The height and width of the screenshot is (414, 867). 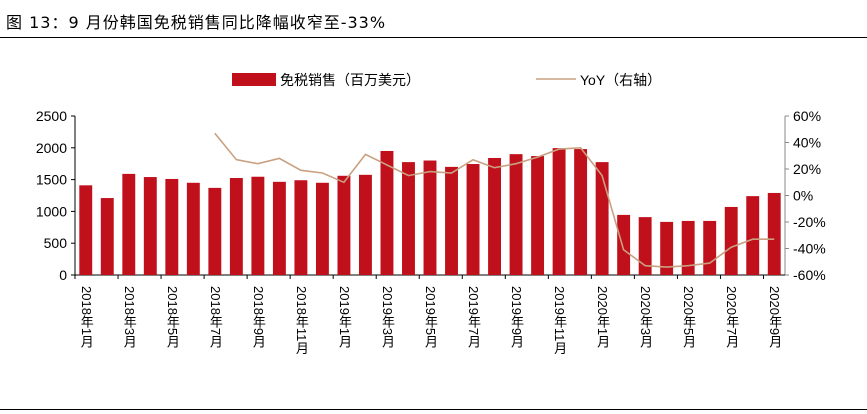 What do you see at coordinates (560, 320) in the screenshot?
I see `x-tick-label: 2019年11月` at bounding box center [560, 320].